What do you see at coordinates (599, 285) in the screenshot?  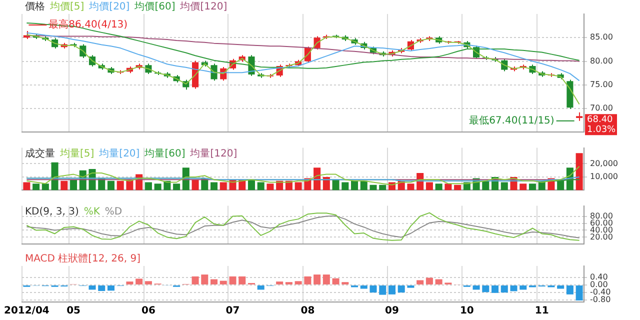 I see `y-tick-label: 0.00` at bounding box center [599, 285].